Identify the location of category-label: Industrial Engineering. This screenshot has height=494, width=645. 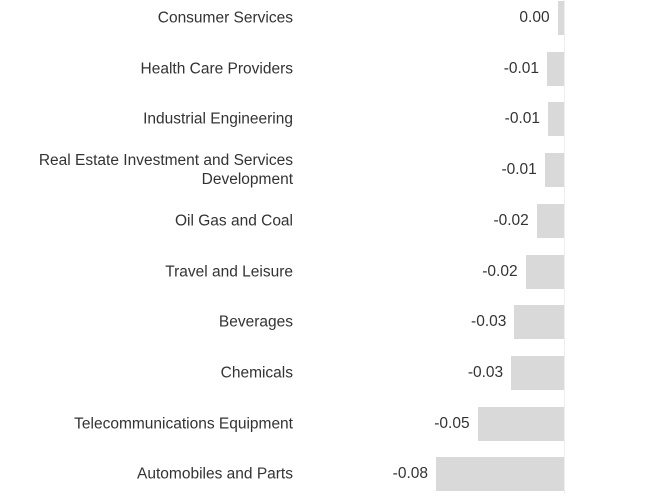
(218, 119).